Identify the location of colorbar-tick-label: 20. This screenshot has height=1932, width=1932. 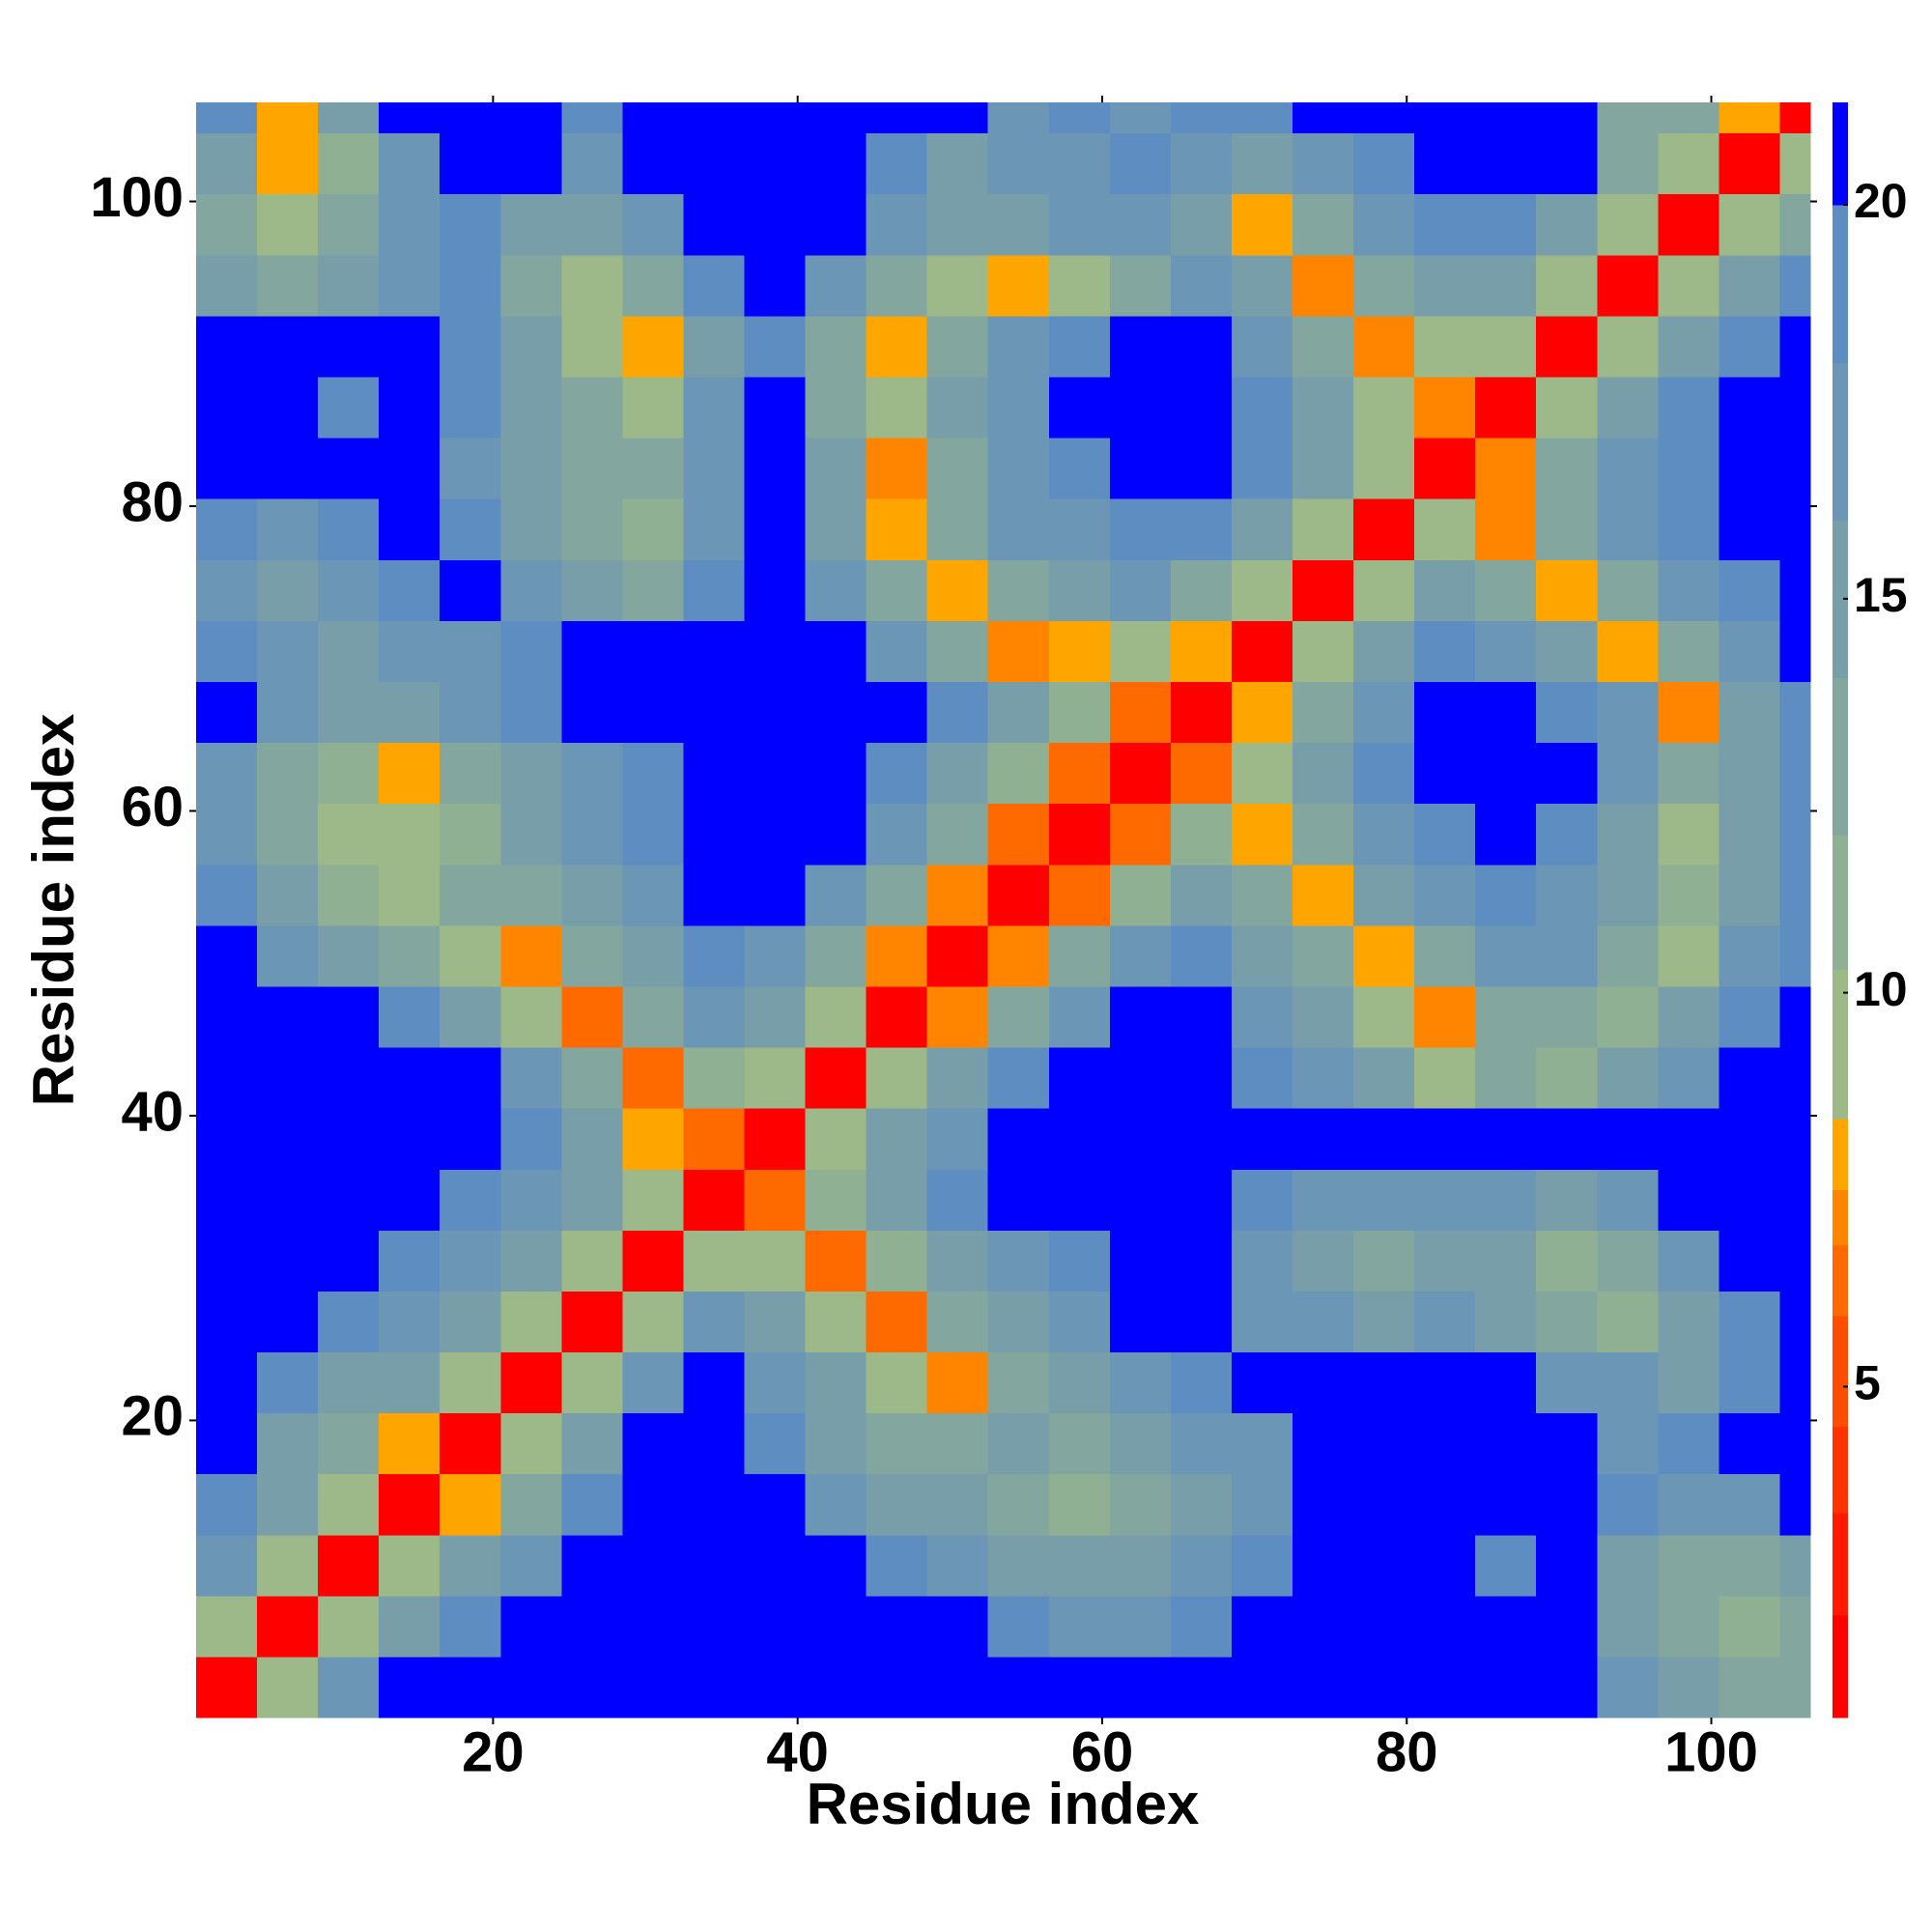
(1881, 201).